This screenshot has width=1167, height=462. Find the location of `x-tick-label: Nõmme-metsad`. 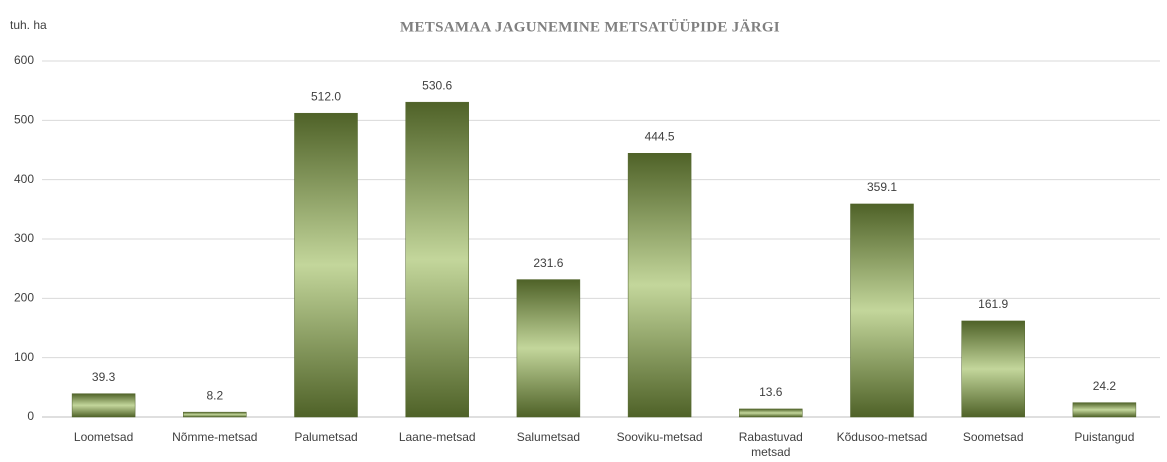

x-tick-label: Nõmme-metsad is located at coordinates (215, 437).